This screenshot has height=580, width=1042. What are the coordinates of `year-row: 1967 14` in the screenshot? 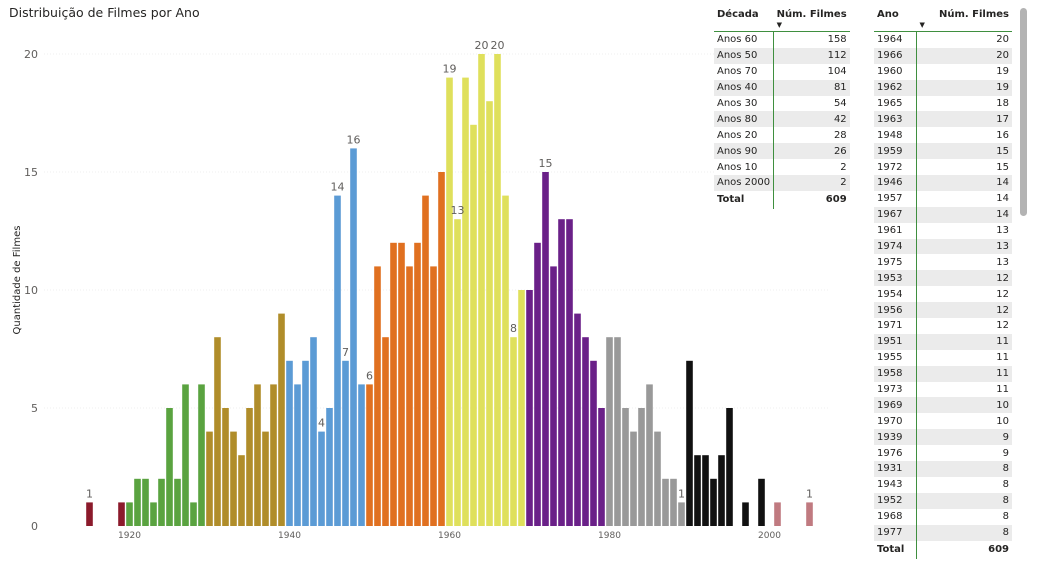 It's located at (943, 214).